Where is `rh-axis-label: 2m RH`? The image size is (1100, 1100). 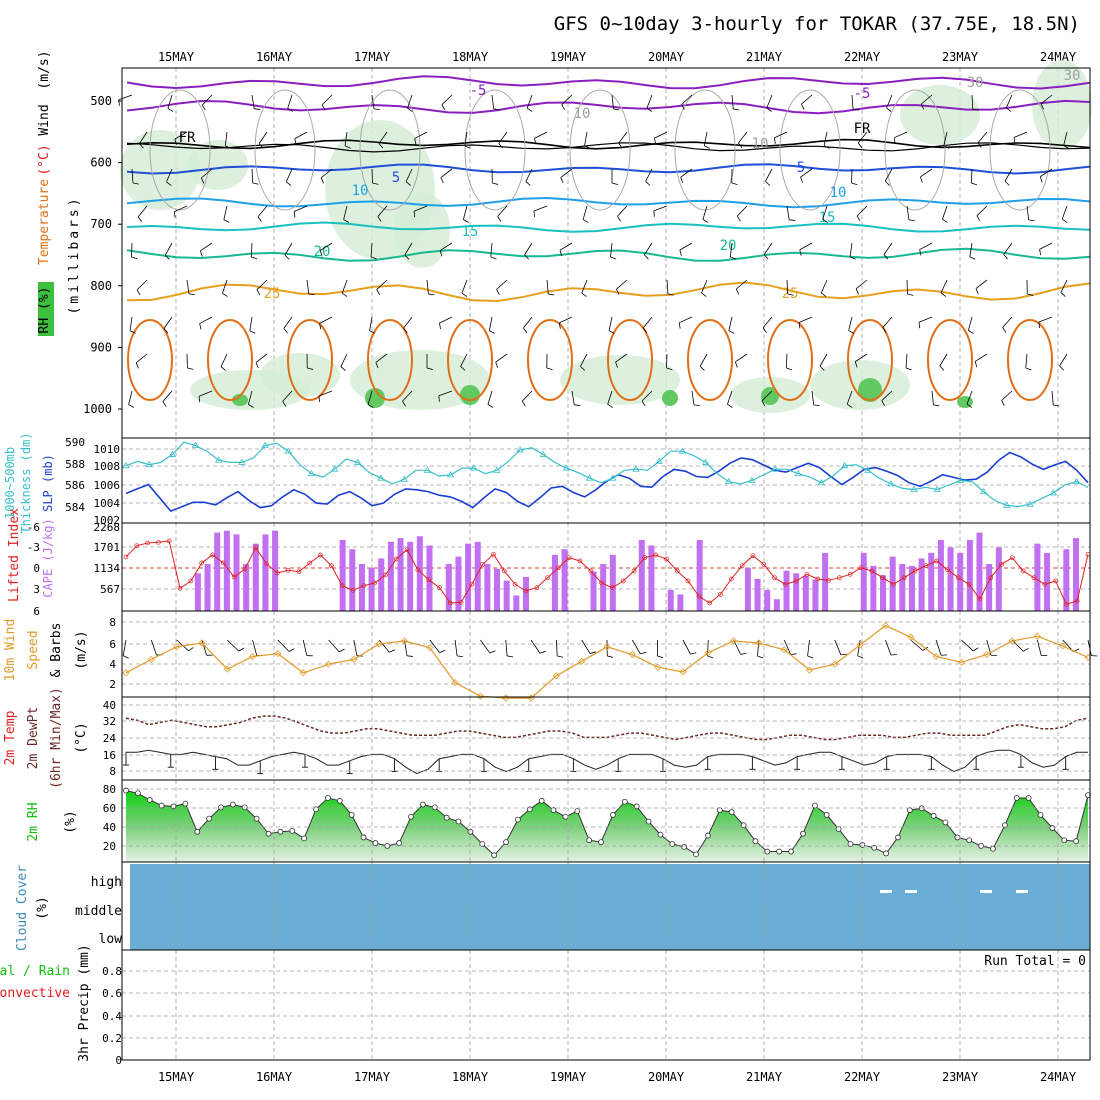
rh-axis-label: 2m RH is located at coordinates (33, 821).